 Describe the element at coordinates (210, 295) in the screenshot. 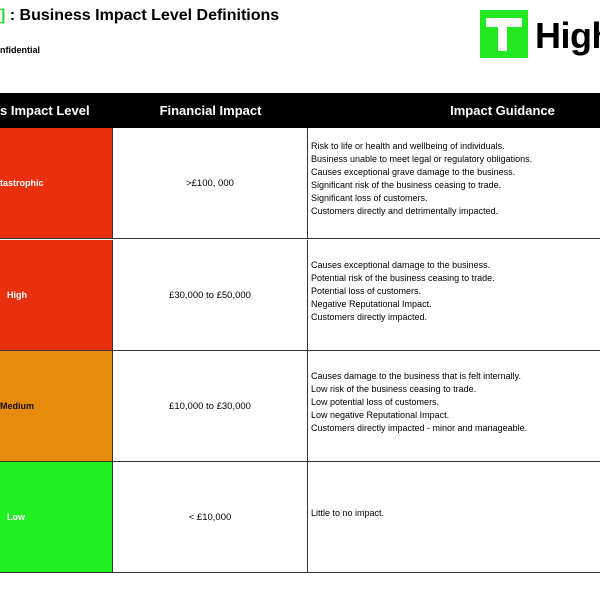

I see `financial-impact: £30,000 to £50,000` at that location.